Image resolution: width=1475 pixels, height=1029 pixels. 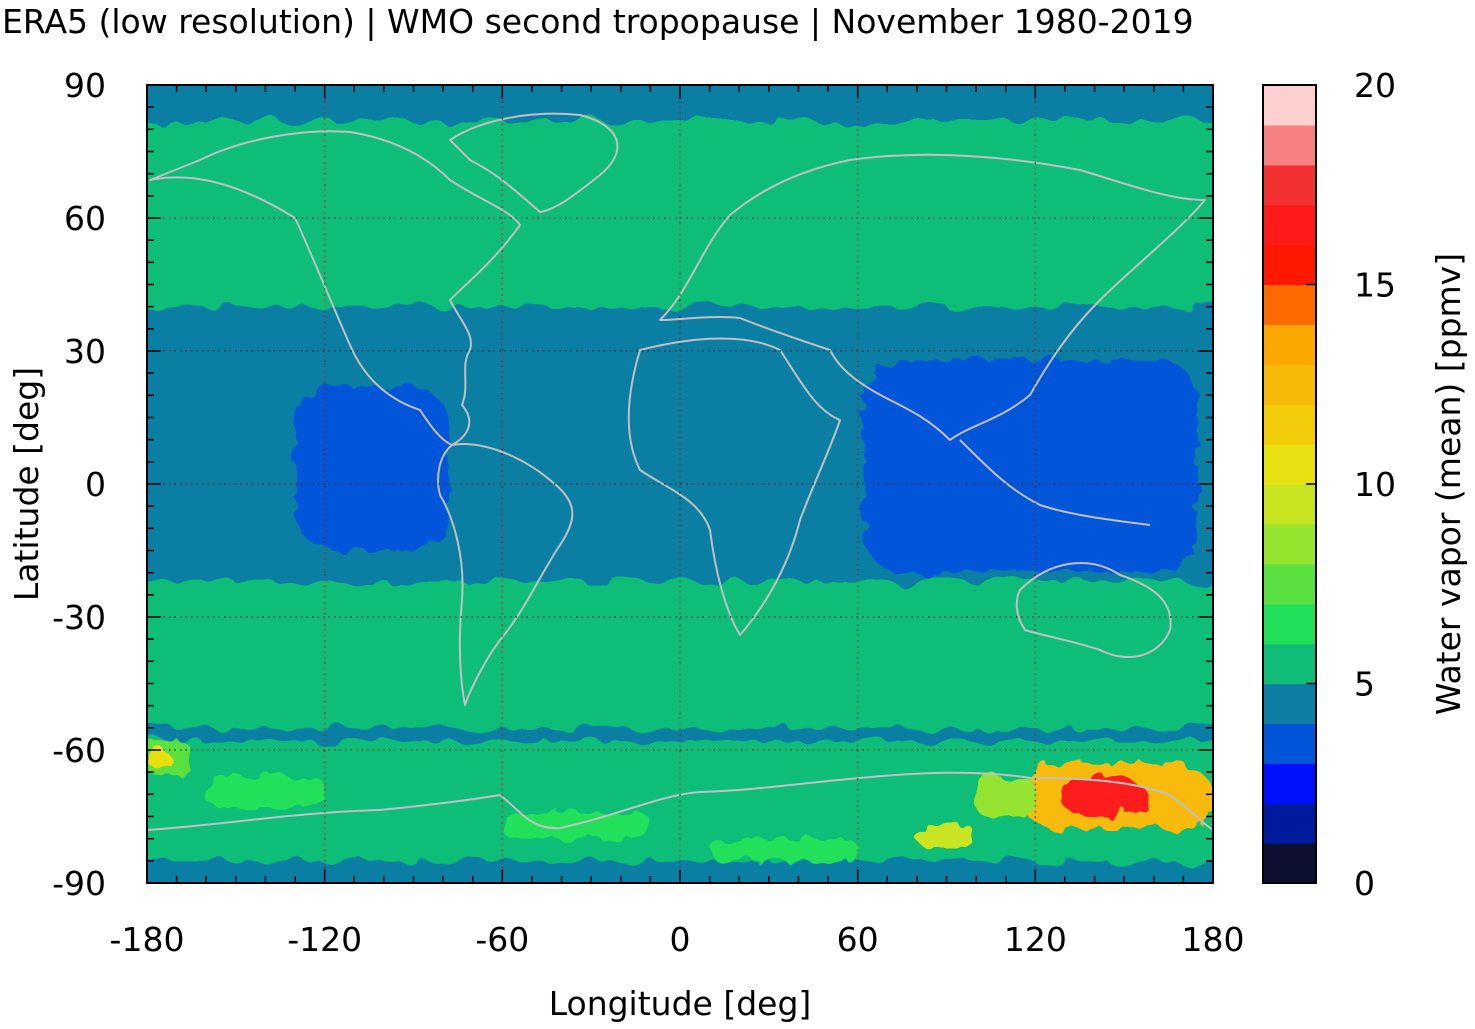 I want to click on y-tick-label: 90, so click(x=85, y=85).